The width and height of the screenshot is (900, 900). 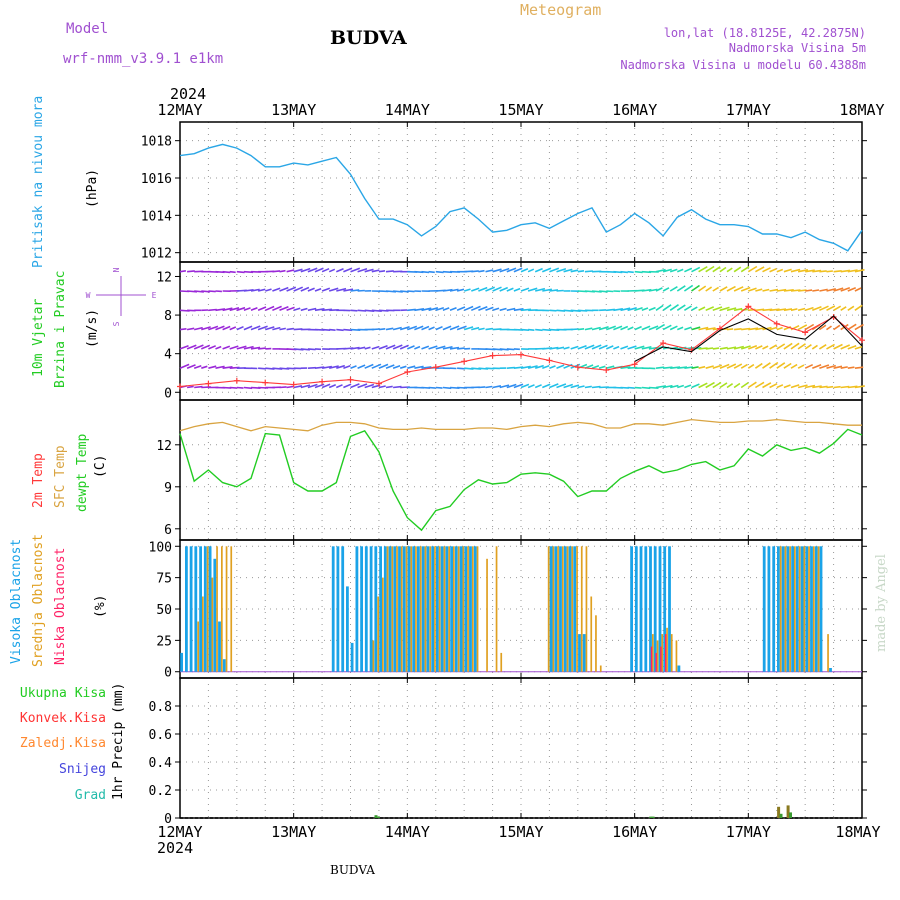 I want to click on pressure-ylabel: Pritisak na nivou mora, so click(x=38, y=182).